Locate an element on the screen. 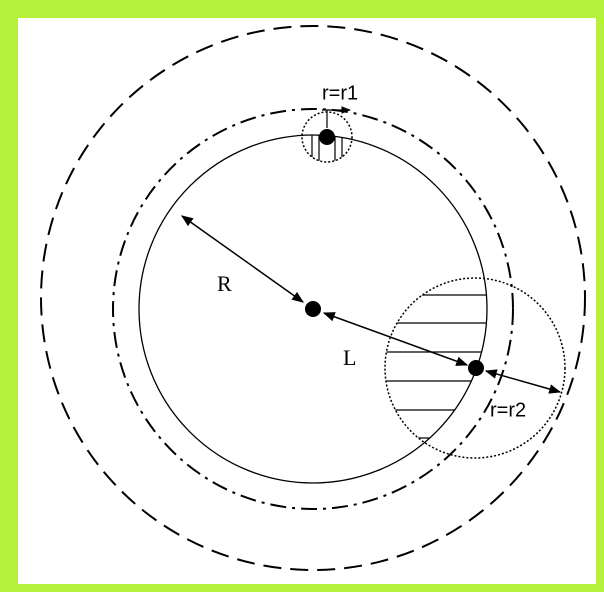 The image size is (604, 592). main-radius-label: R is located at coordinates (224, 283).